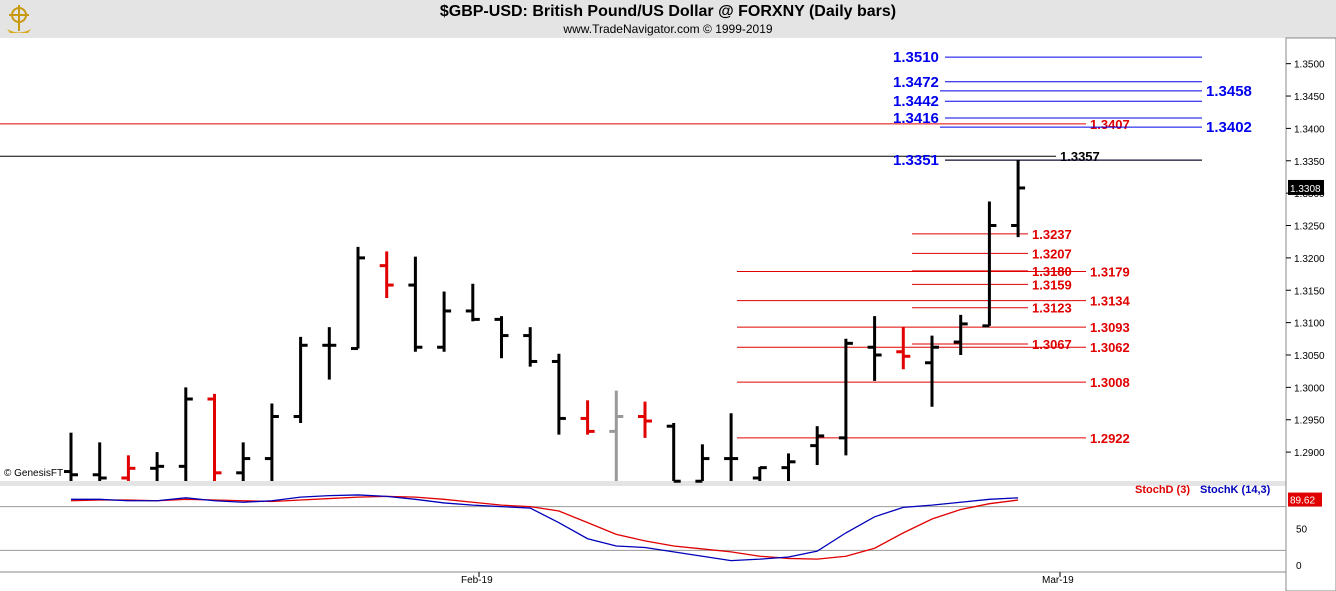 This screenshot has height=591, width=1336. What do you see at coordinates (1309, 65) in the screenshot?
I see `y-tick-label: 1.3500` at bounding box center [1309, 65].